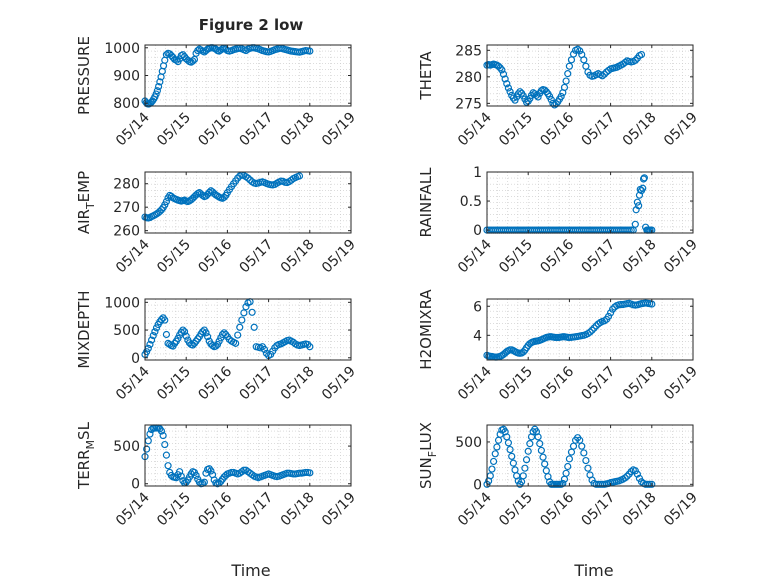  I want to click on x-axis-label-left: Time, so click(250, 570).